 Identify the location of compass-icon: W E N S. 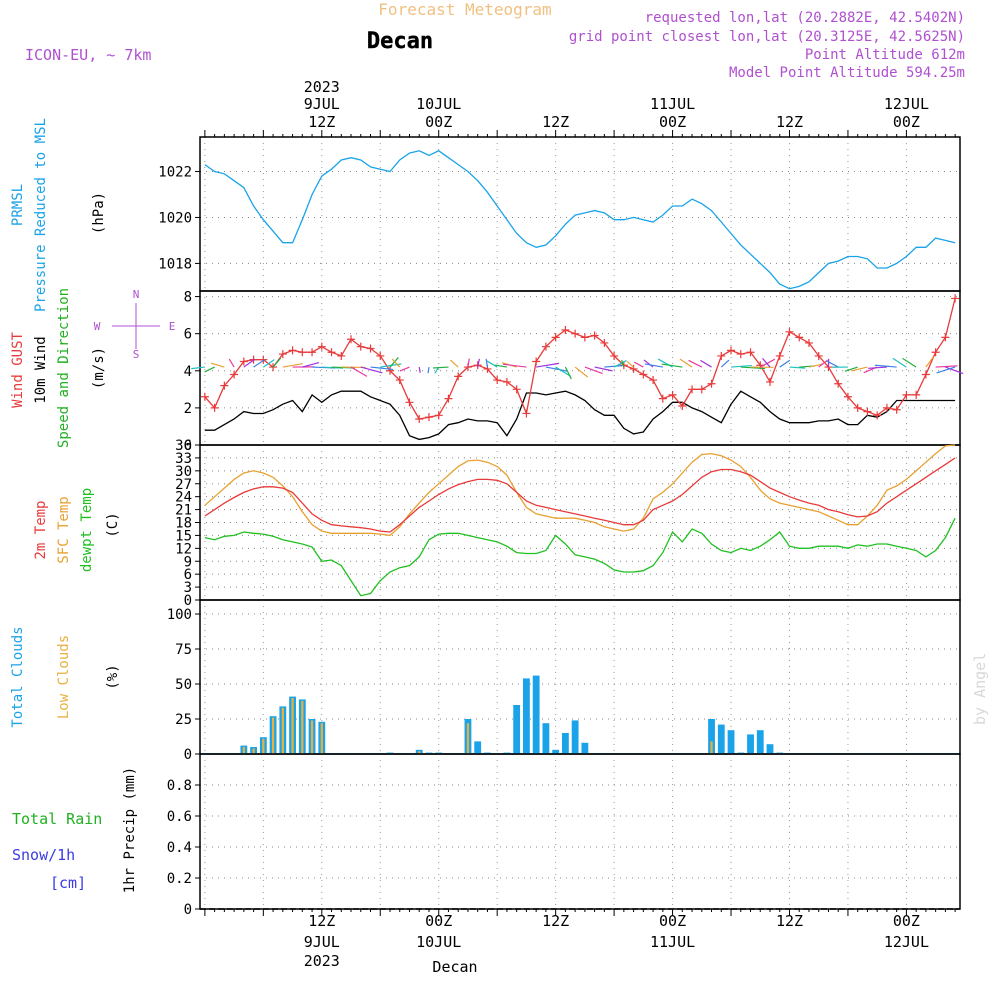
(135, 324).